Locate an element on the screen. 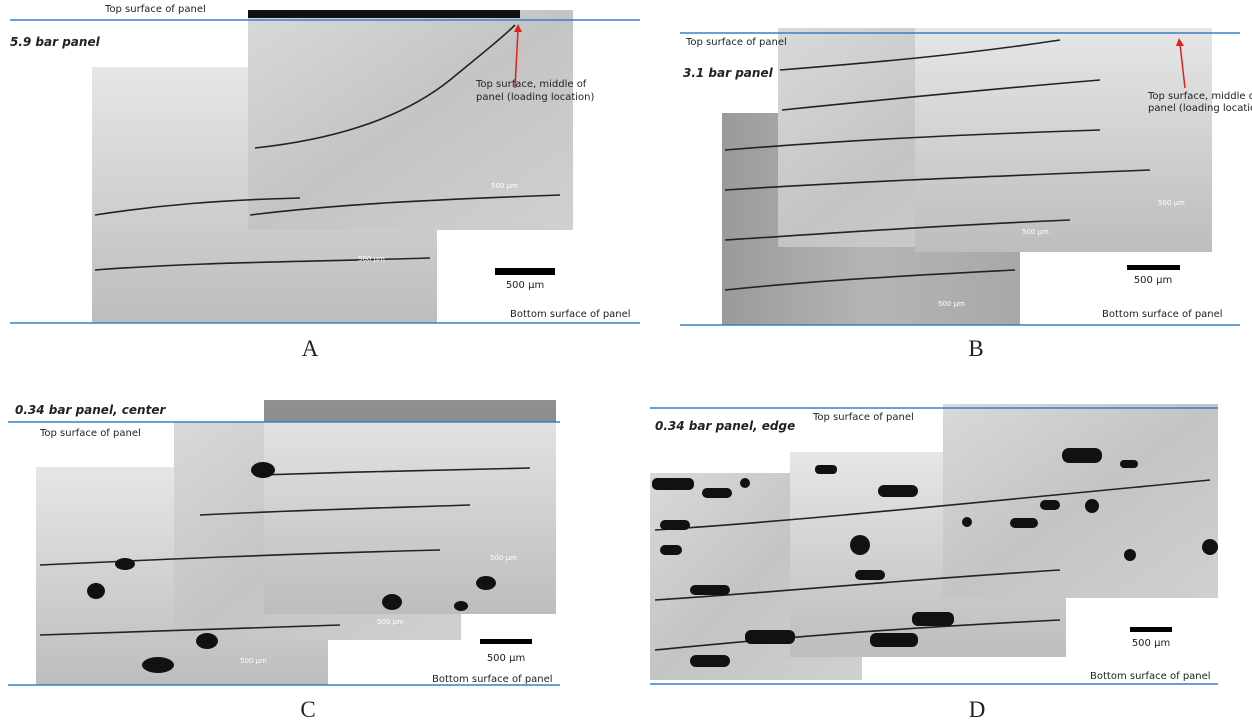 The width and height of the screenshot is (1252, 723). voids is located at coordinates (935, 557).